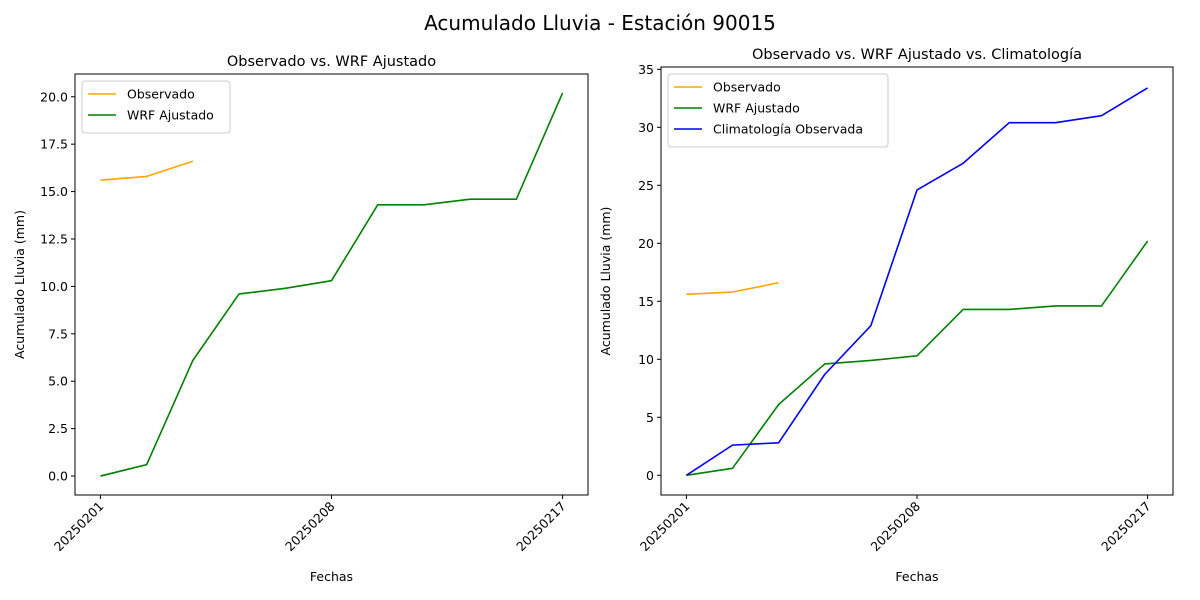  Describe the element at coordinates (646, 185) in the screenshot. I see `y-tick-label: 25` at that location.